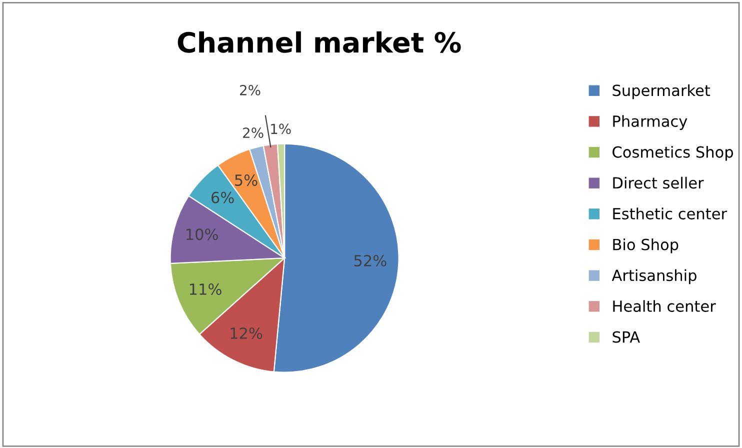 The width and height of the screenshot is (742, 448). What do you see at coordinates (670, 214) in the screenshot?
I see `legend-label: Esthetic center` at bounding box center [670, 214].